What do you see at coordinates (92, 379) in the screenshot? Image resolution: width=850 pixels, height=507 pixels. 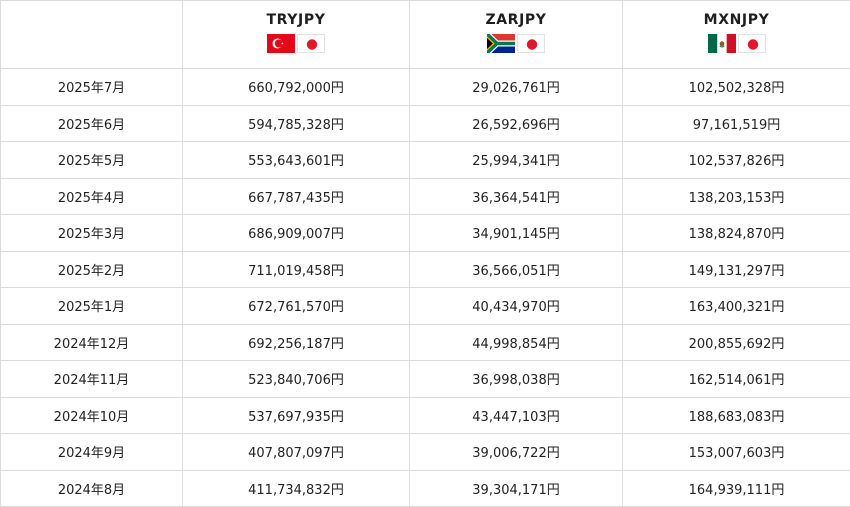 I see `month-cell: 2024年11月` at bounding box center [92, 379].